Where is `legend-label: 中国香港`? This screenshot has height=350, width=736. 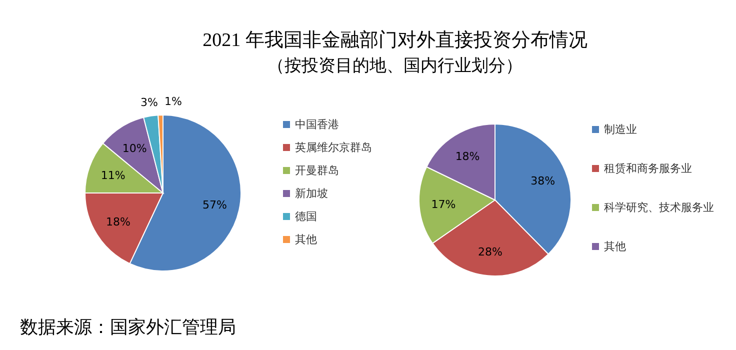 legend-label: 中国香港 is located at coordinates (317, 124).